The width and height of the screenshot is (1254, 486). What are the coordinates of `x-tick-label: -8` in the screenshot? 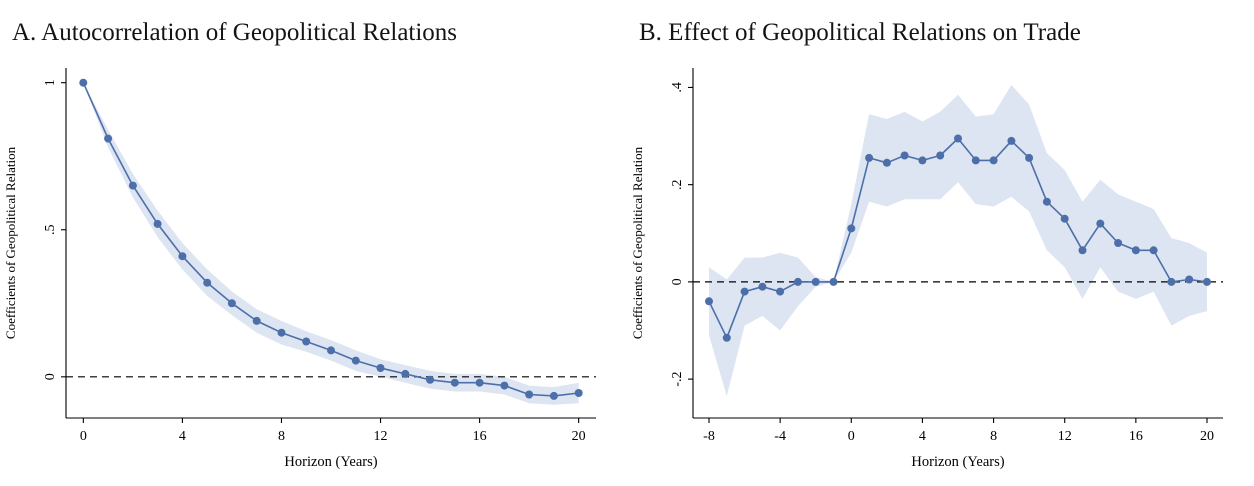 It's located at (709, 436).